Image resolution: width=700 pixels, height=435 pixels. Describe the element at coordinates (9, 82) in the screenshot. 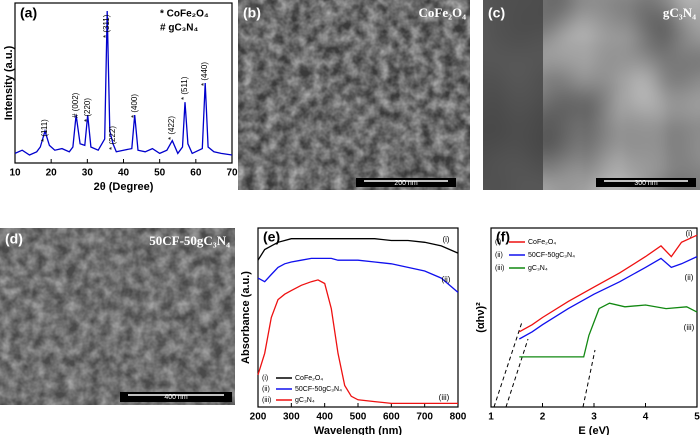

I see `y-axis-label: Intensity (a.u.)` at that location.